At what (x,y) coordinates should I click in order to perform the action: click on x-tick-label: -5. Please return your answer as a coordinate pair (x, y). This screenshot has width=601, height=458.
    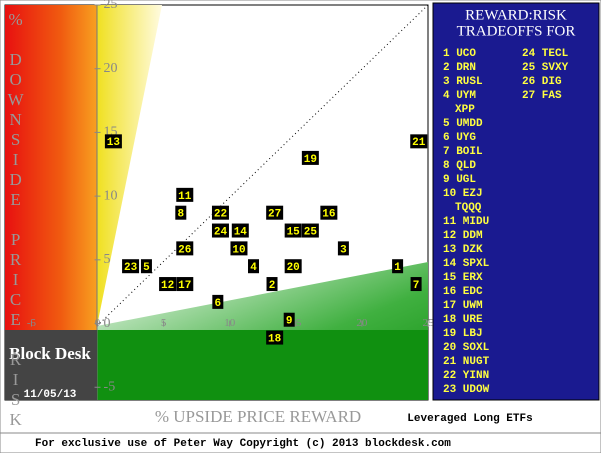
    Looking at the image, I should click on (32, 323).